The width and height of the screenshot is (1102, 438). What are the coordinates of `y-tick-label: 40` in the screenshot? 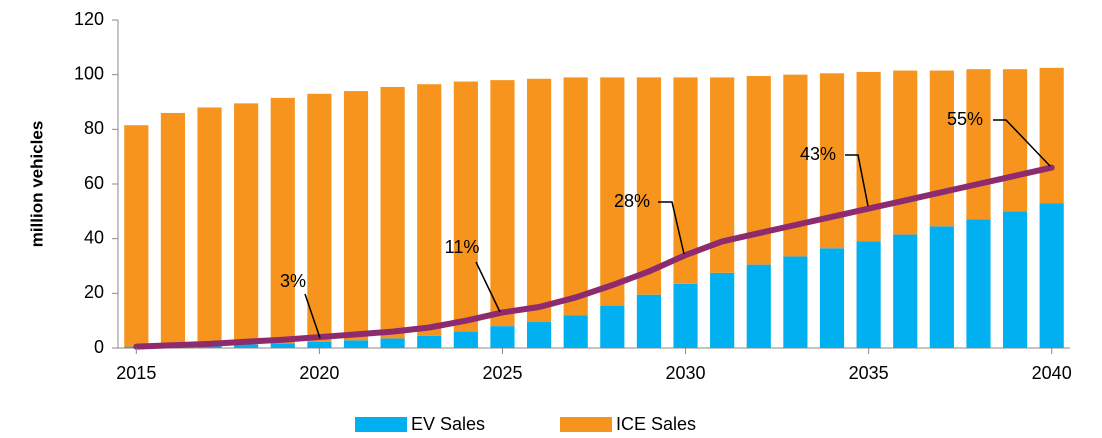 It's located at (94, 237).